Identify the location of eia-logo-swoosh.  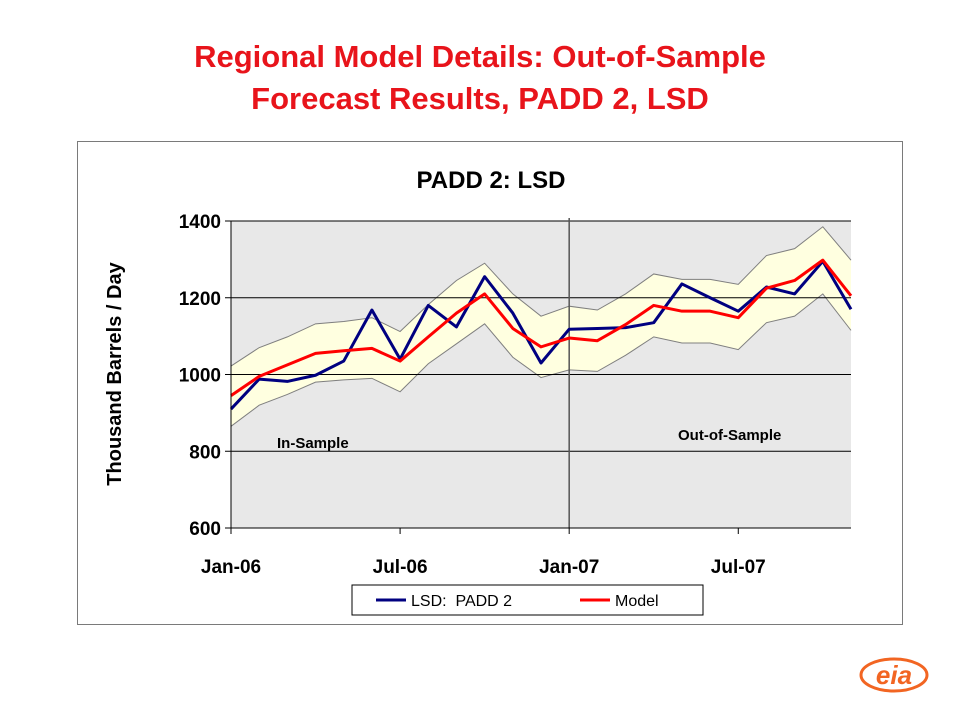
(894, 675).